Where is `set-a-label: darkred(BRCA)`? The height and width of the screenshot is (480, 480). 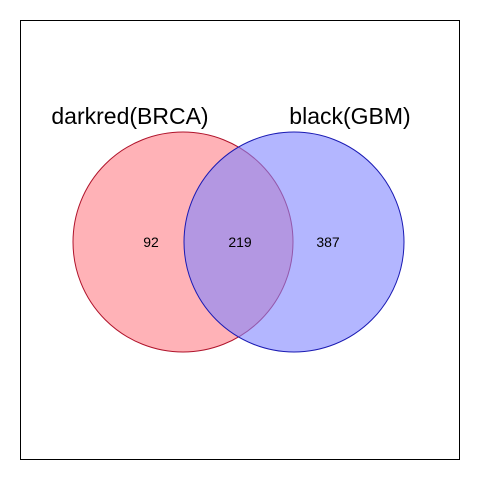 set-a-label: darkred(BRCA) is located at coordinates (129, 116).